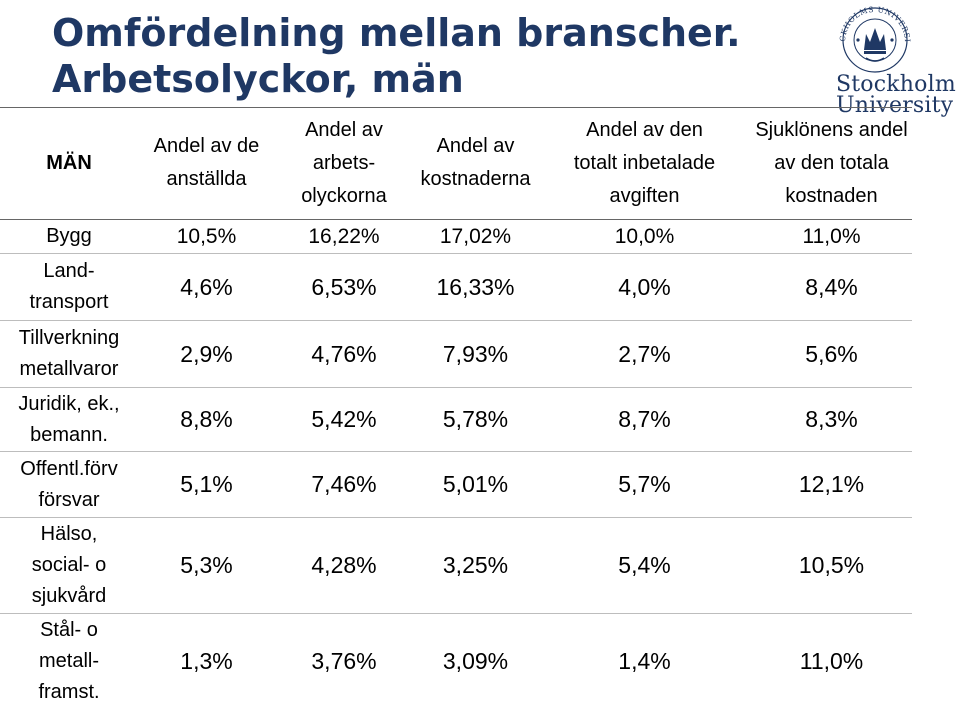 The height and width of the screenshot is (710, 960). What do you see at coordinates (69, 163) in the screenshot?
I see `header-man: MÄN` at bounding box center [69, 163].